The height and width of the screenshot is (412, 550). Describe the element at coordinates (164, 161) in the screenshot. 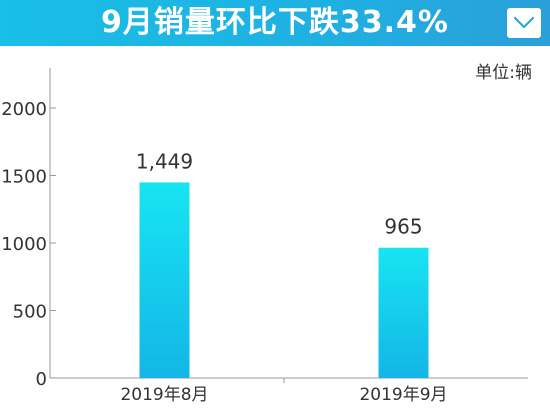

I see `data-label: 1,449` at that location.